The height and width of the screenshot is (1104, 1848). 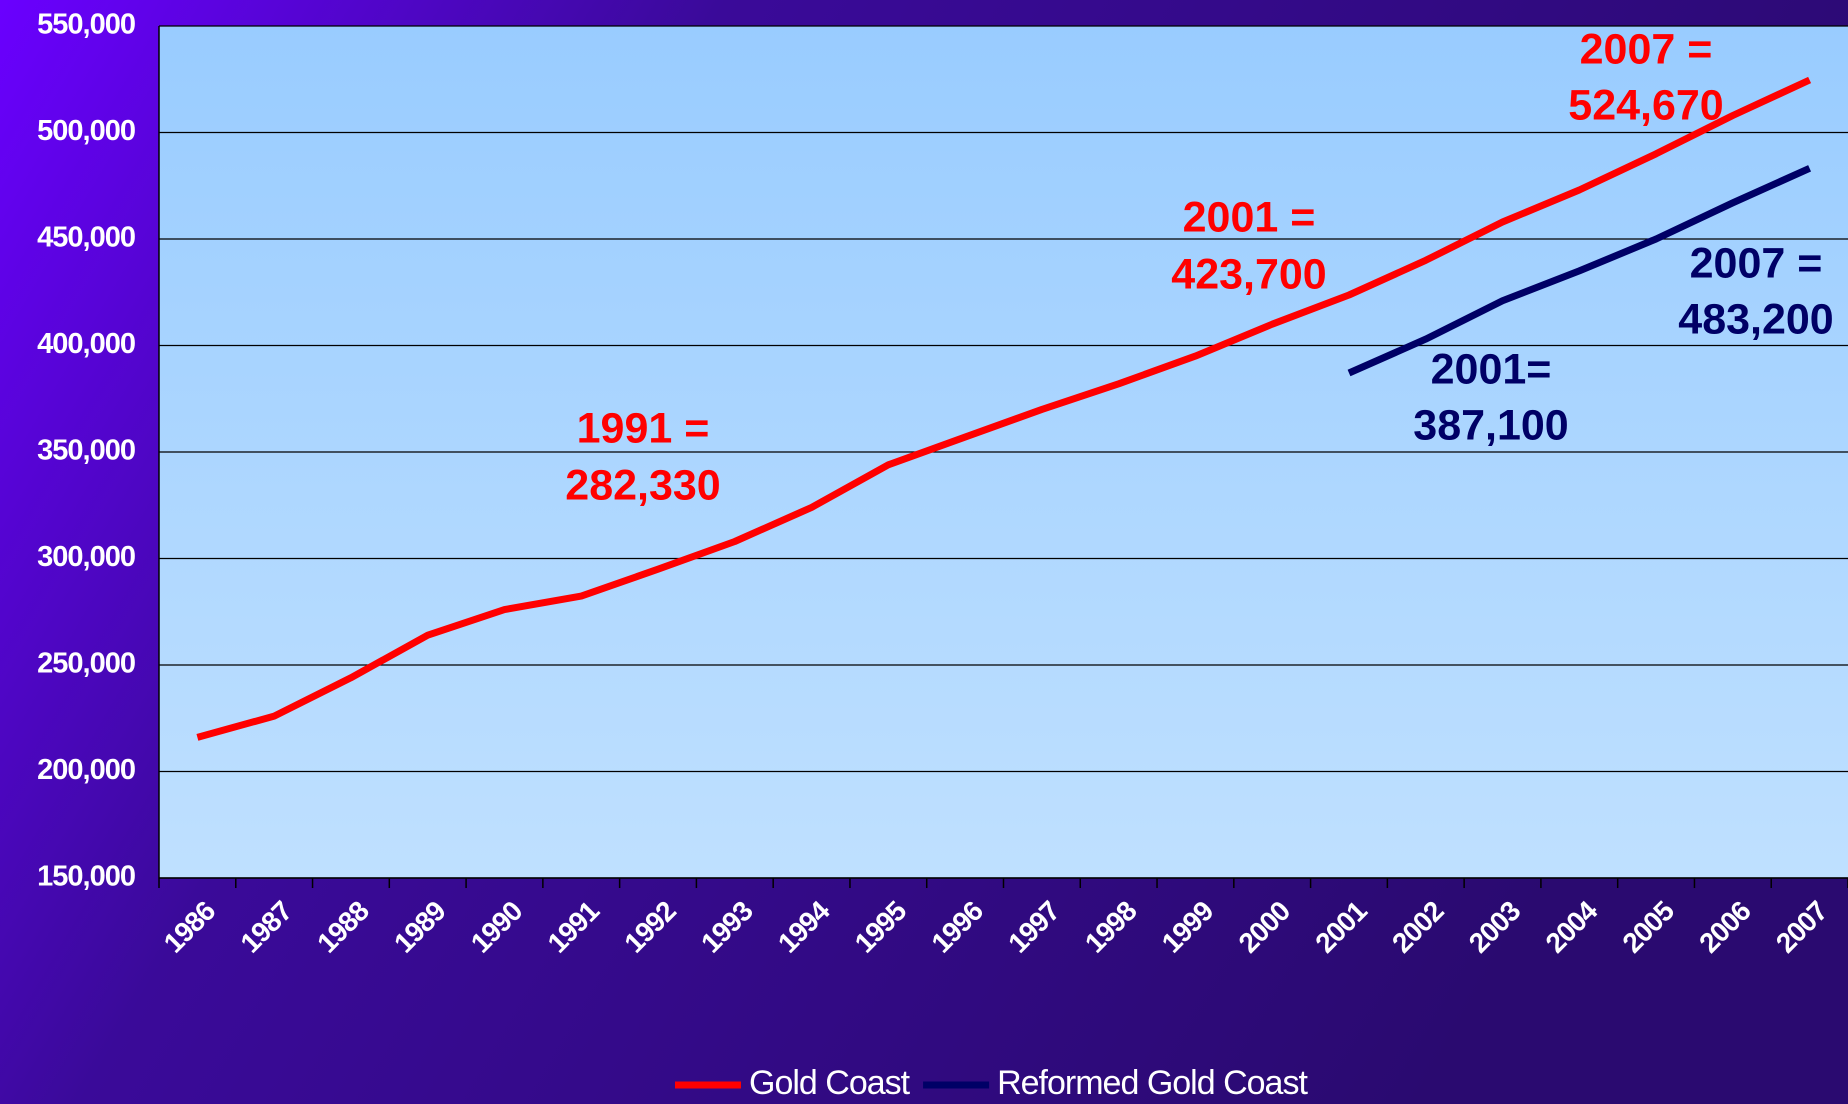 What do you see at coordinates (1491, 369) in the screenshot?
I see `annotation: 2001=` at bounding box center [1491, 369].